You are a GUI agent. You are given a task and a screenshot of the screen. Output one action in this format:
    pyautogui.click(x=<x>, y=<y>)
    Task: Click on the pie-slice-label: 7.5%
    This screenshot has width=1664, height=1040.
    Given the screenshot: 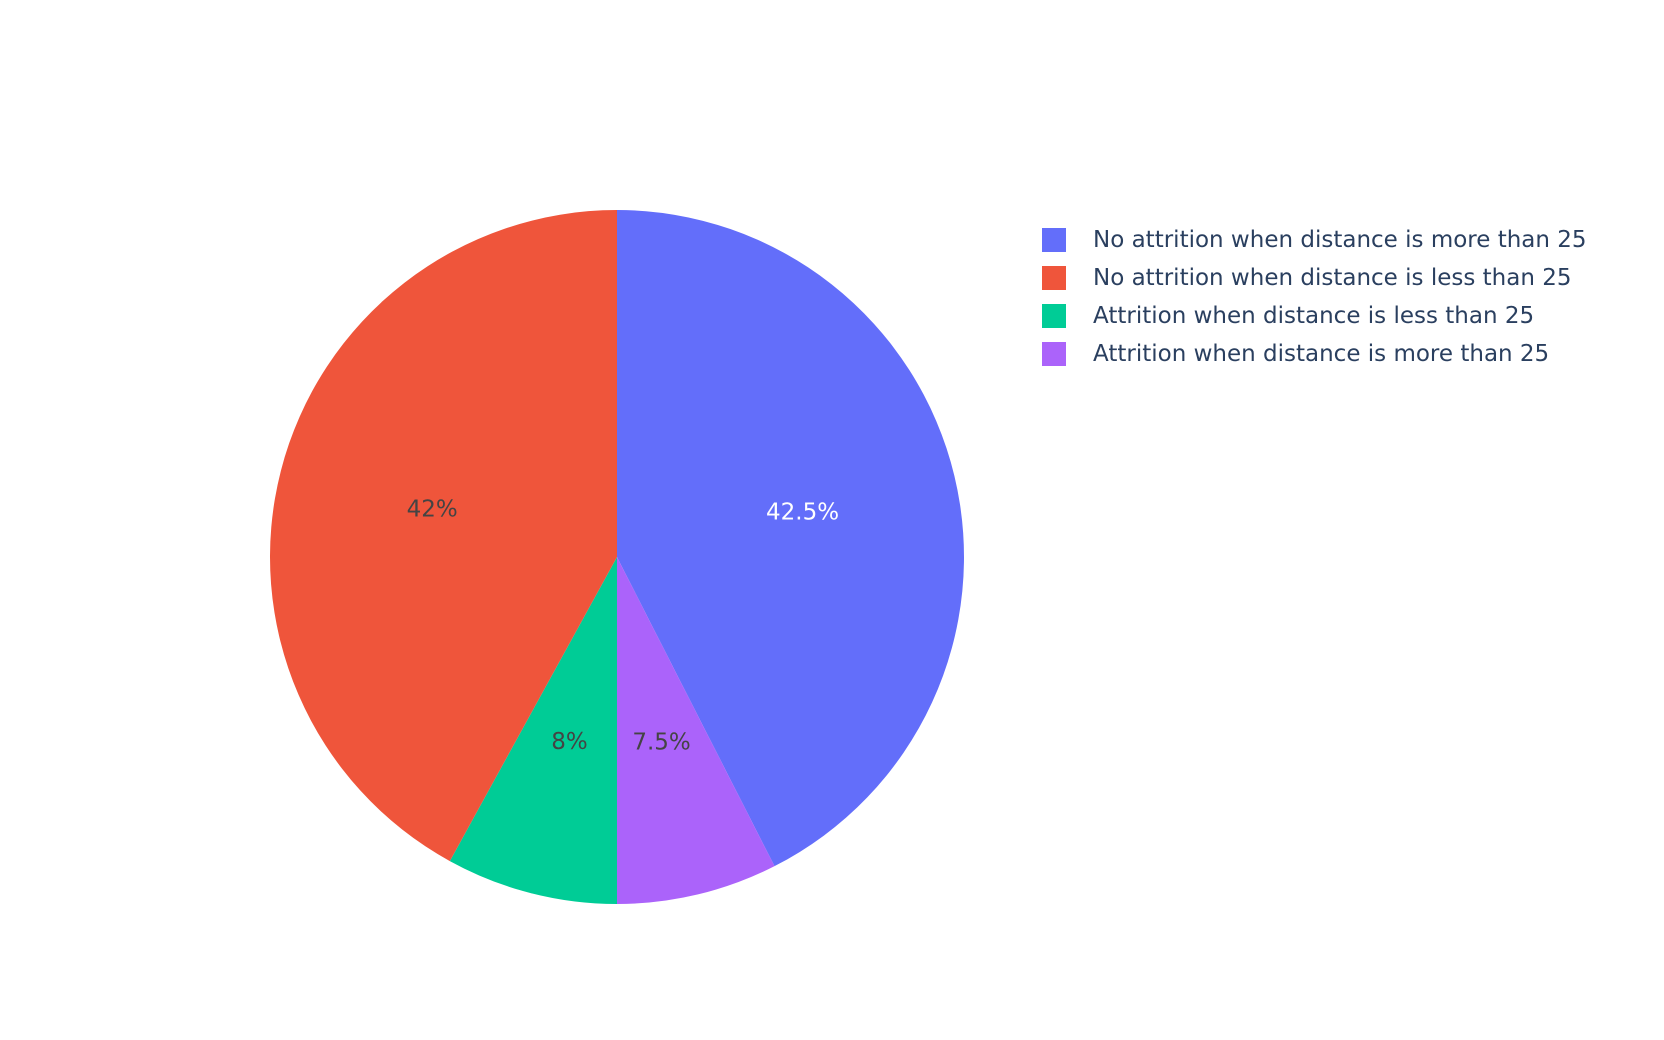 What is the action you would take?
    pyautogui.click(x=661, y=743)
    